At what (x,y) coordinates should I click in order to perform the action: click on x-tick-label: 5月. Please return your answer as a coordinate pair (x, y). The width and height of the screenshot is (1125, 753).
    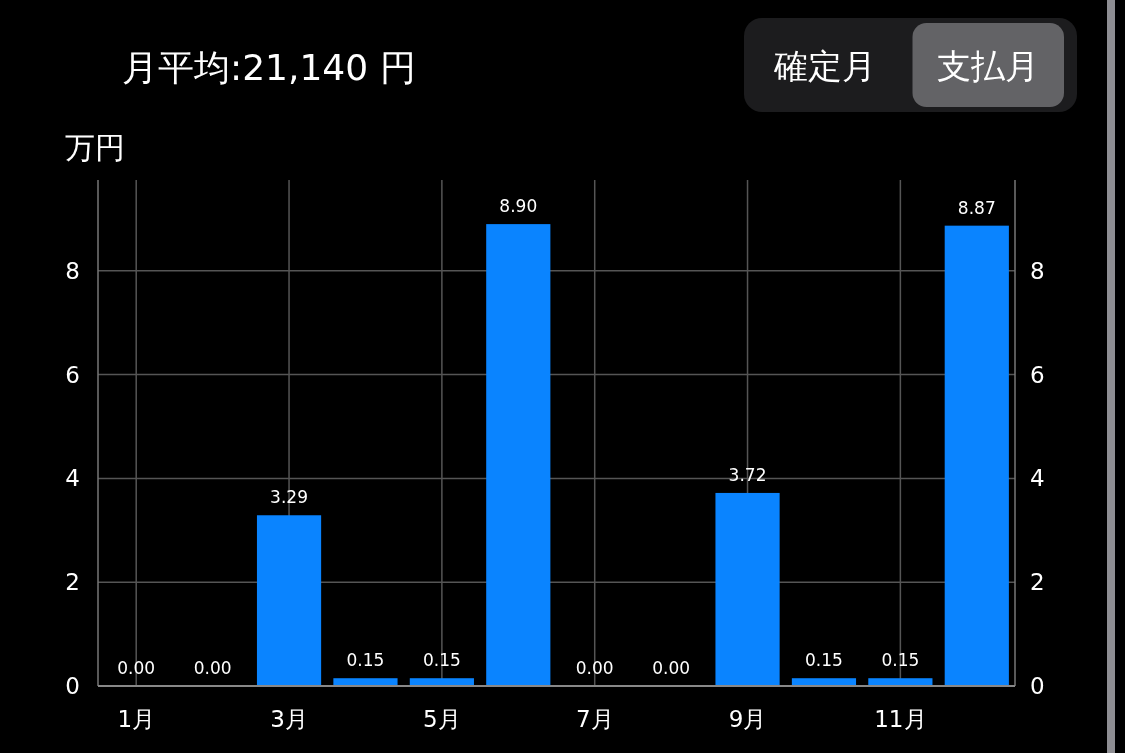
    Looking at the image, I should click on (442, 719).